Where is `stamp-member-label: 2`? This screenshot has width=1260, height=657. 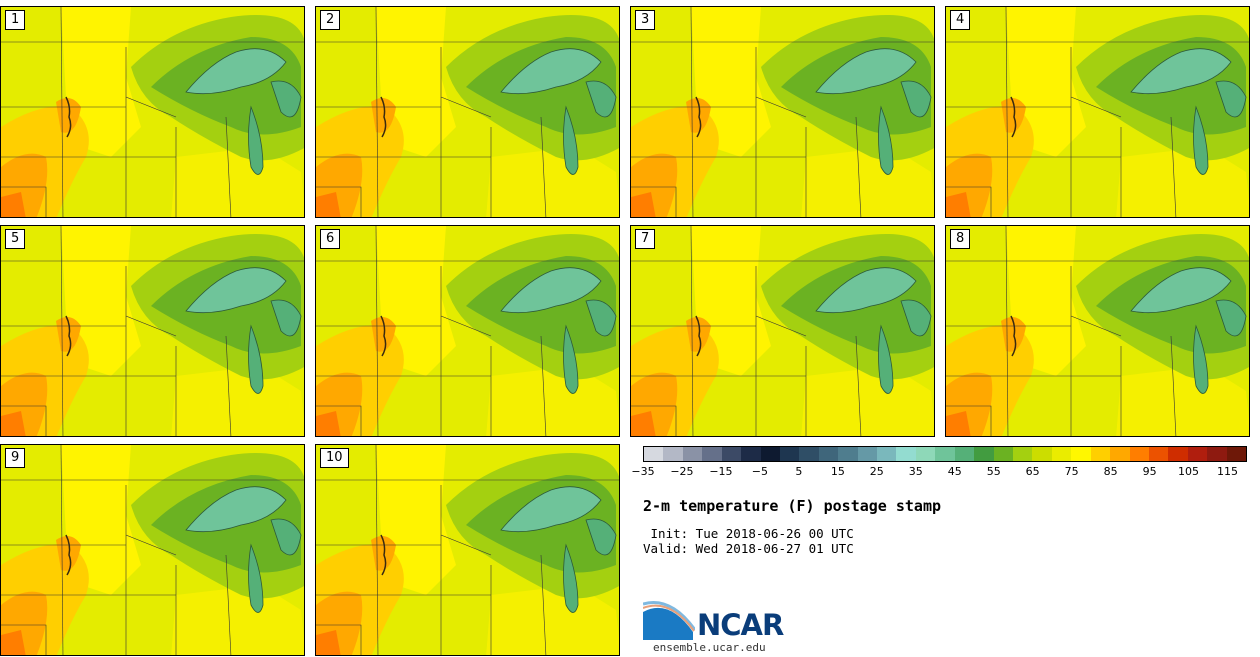
stamp-member-label: 2 is located at coordinates (330, 20).